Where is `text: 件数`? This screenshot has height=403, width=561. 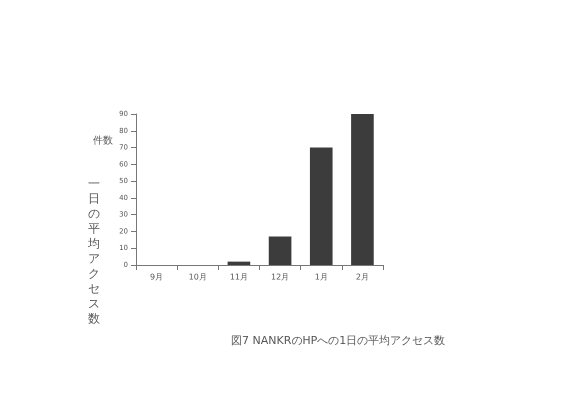 text: 件数 is located at coordinates (103, 141).